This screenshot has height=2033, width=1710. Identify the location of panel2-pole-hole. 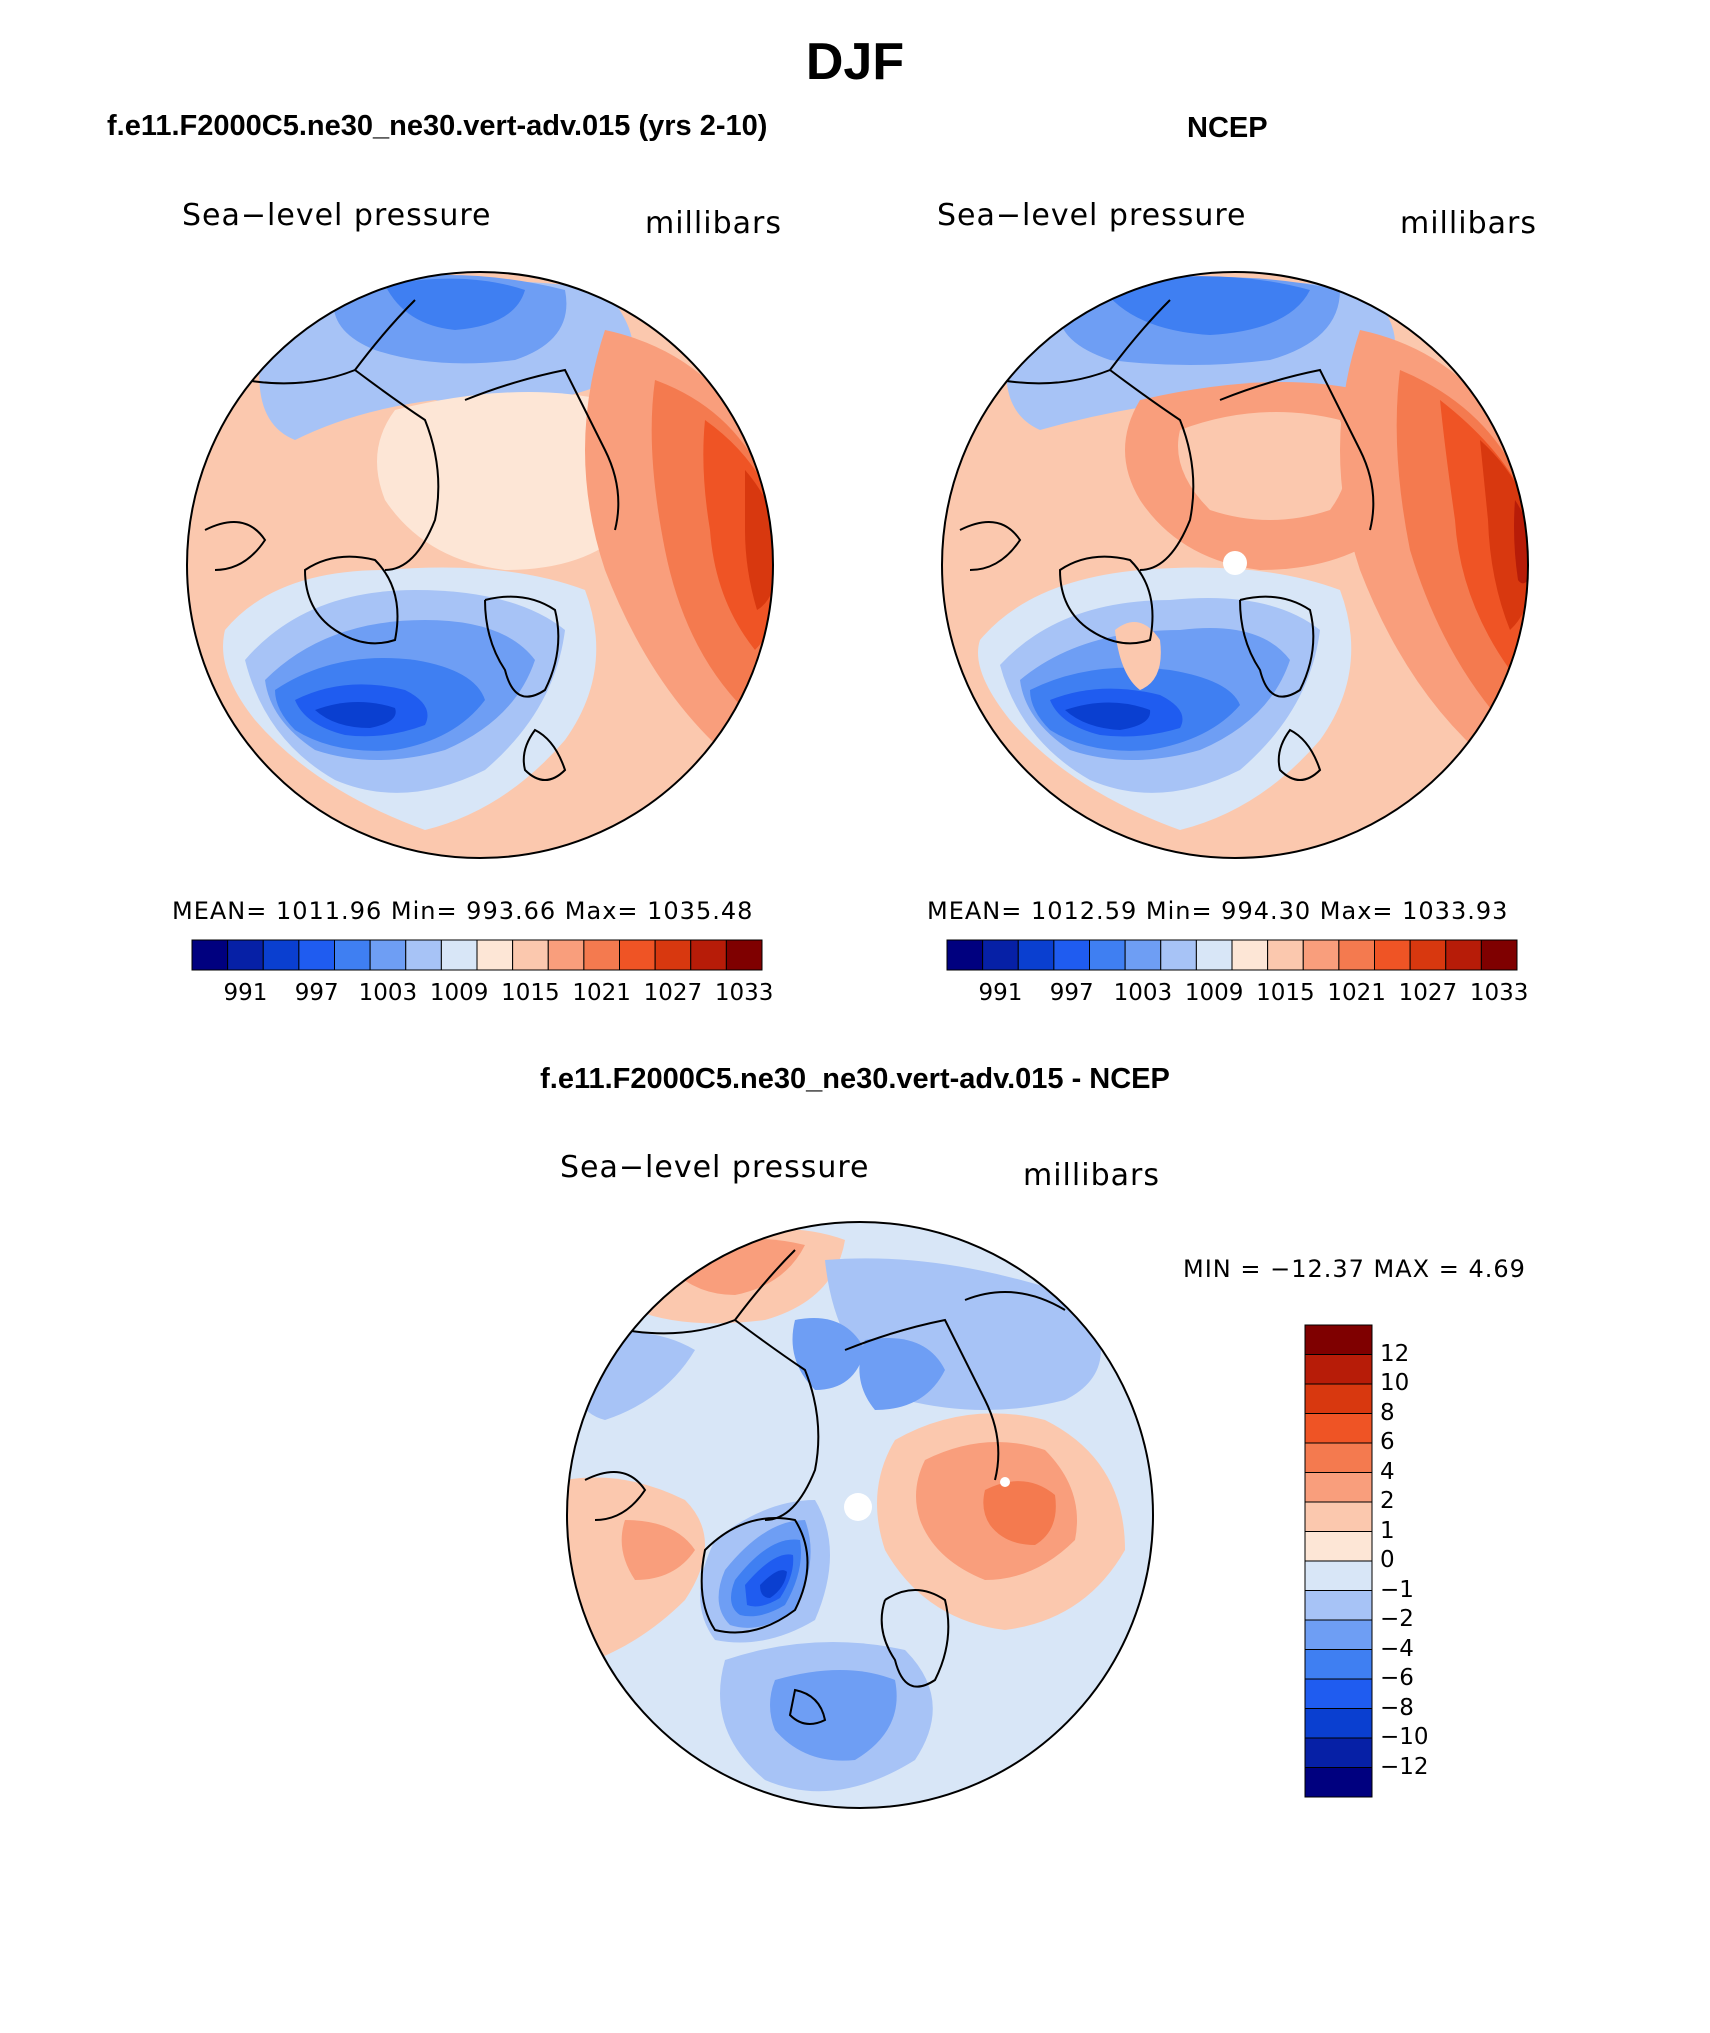
(1235, 563).